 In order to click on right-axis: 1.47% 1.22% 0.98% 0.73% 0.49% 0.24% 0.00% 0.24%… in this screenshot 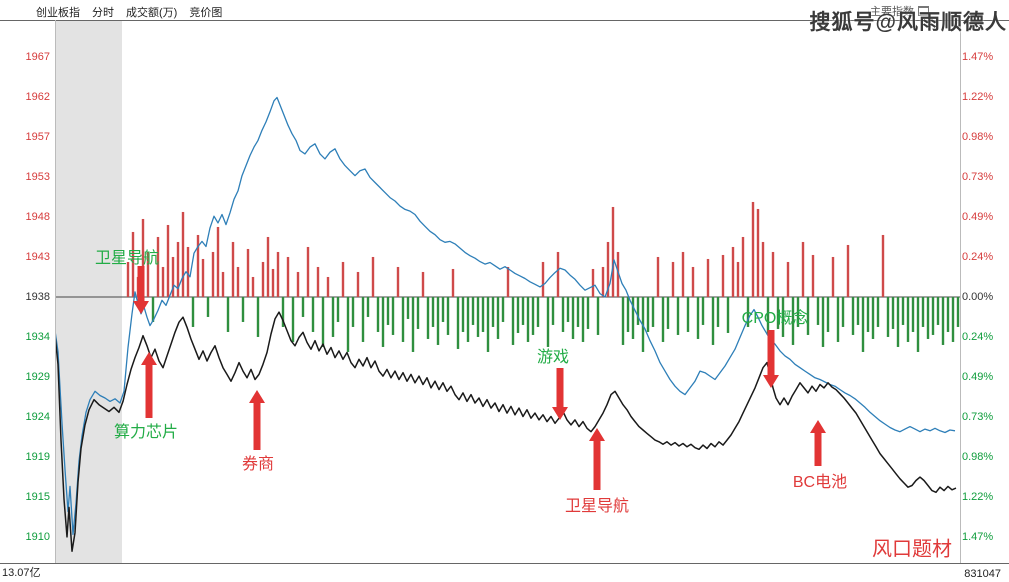, I will do `click(985, 291)`.